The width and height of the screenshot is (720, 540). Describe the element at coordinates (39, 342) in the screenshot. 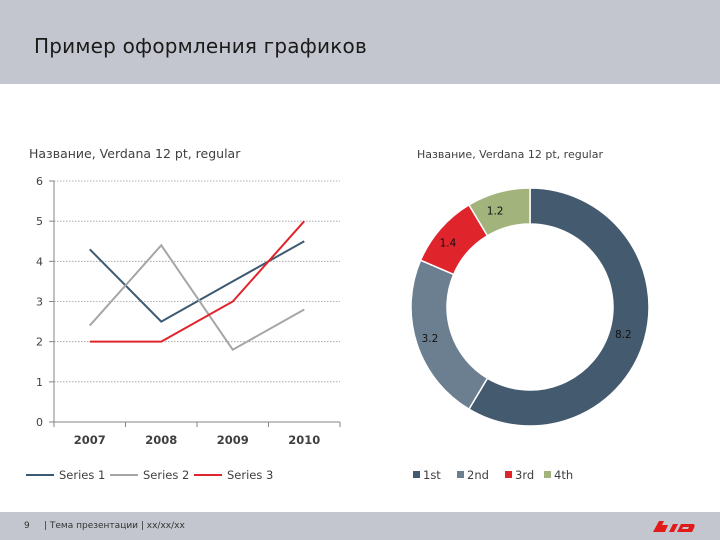

I see `y-tick-label: 2` at that location.